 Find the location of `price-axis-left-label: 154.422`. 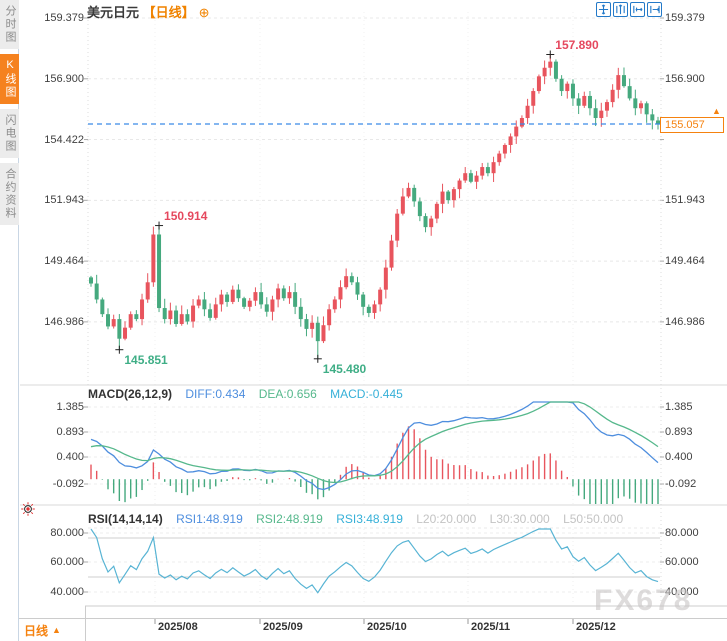

price-axis-left-label: 154.422 is located at coordinates (64, 139).